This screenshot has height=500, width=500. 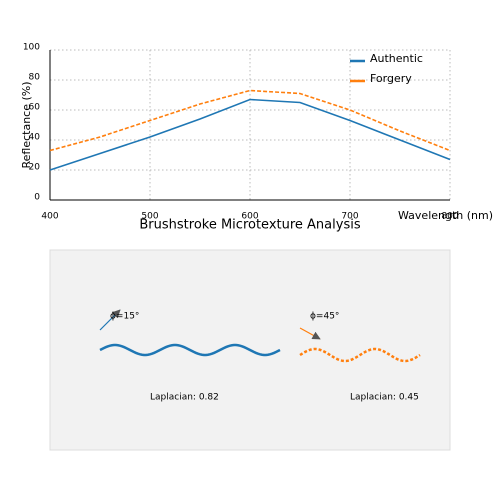 I want to click on x-tick-label: 800, so click(x=449, y=217).